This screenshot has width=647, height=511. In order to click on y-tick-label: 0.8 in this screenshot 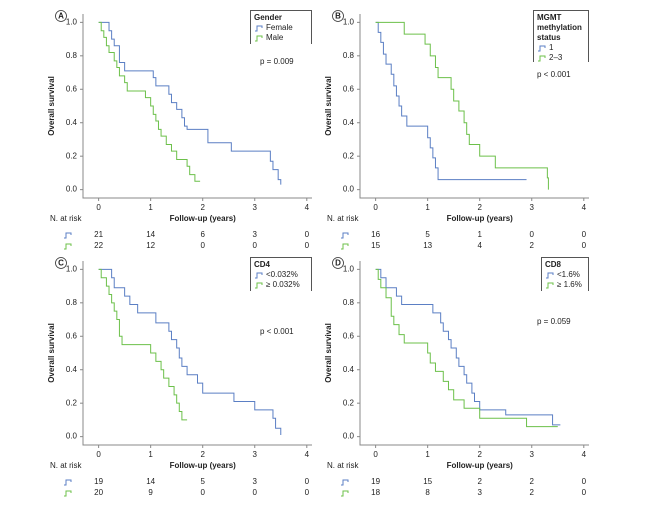, I will do `click(72, 302)`.